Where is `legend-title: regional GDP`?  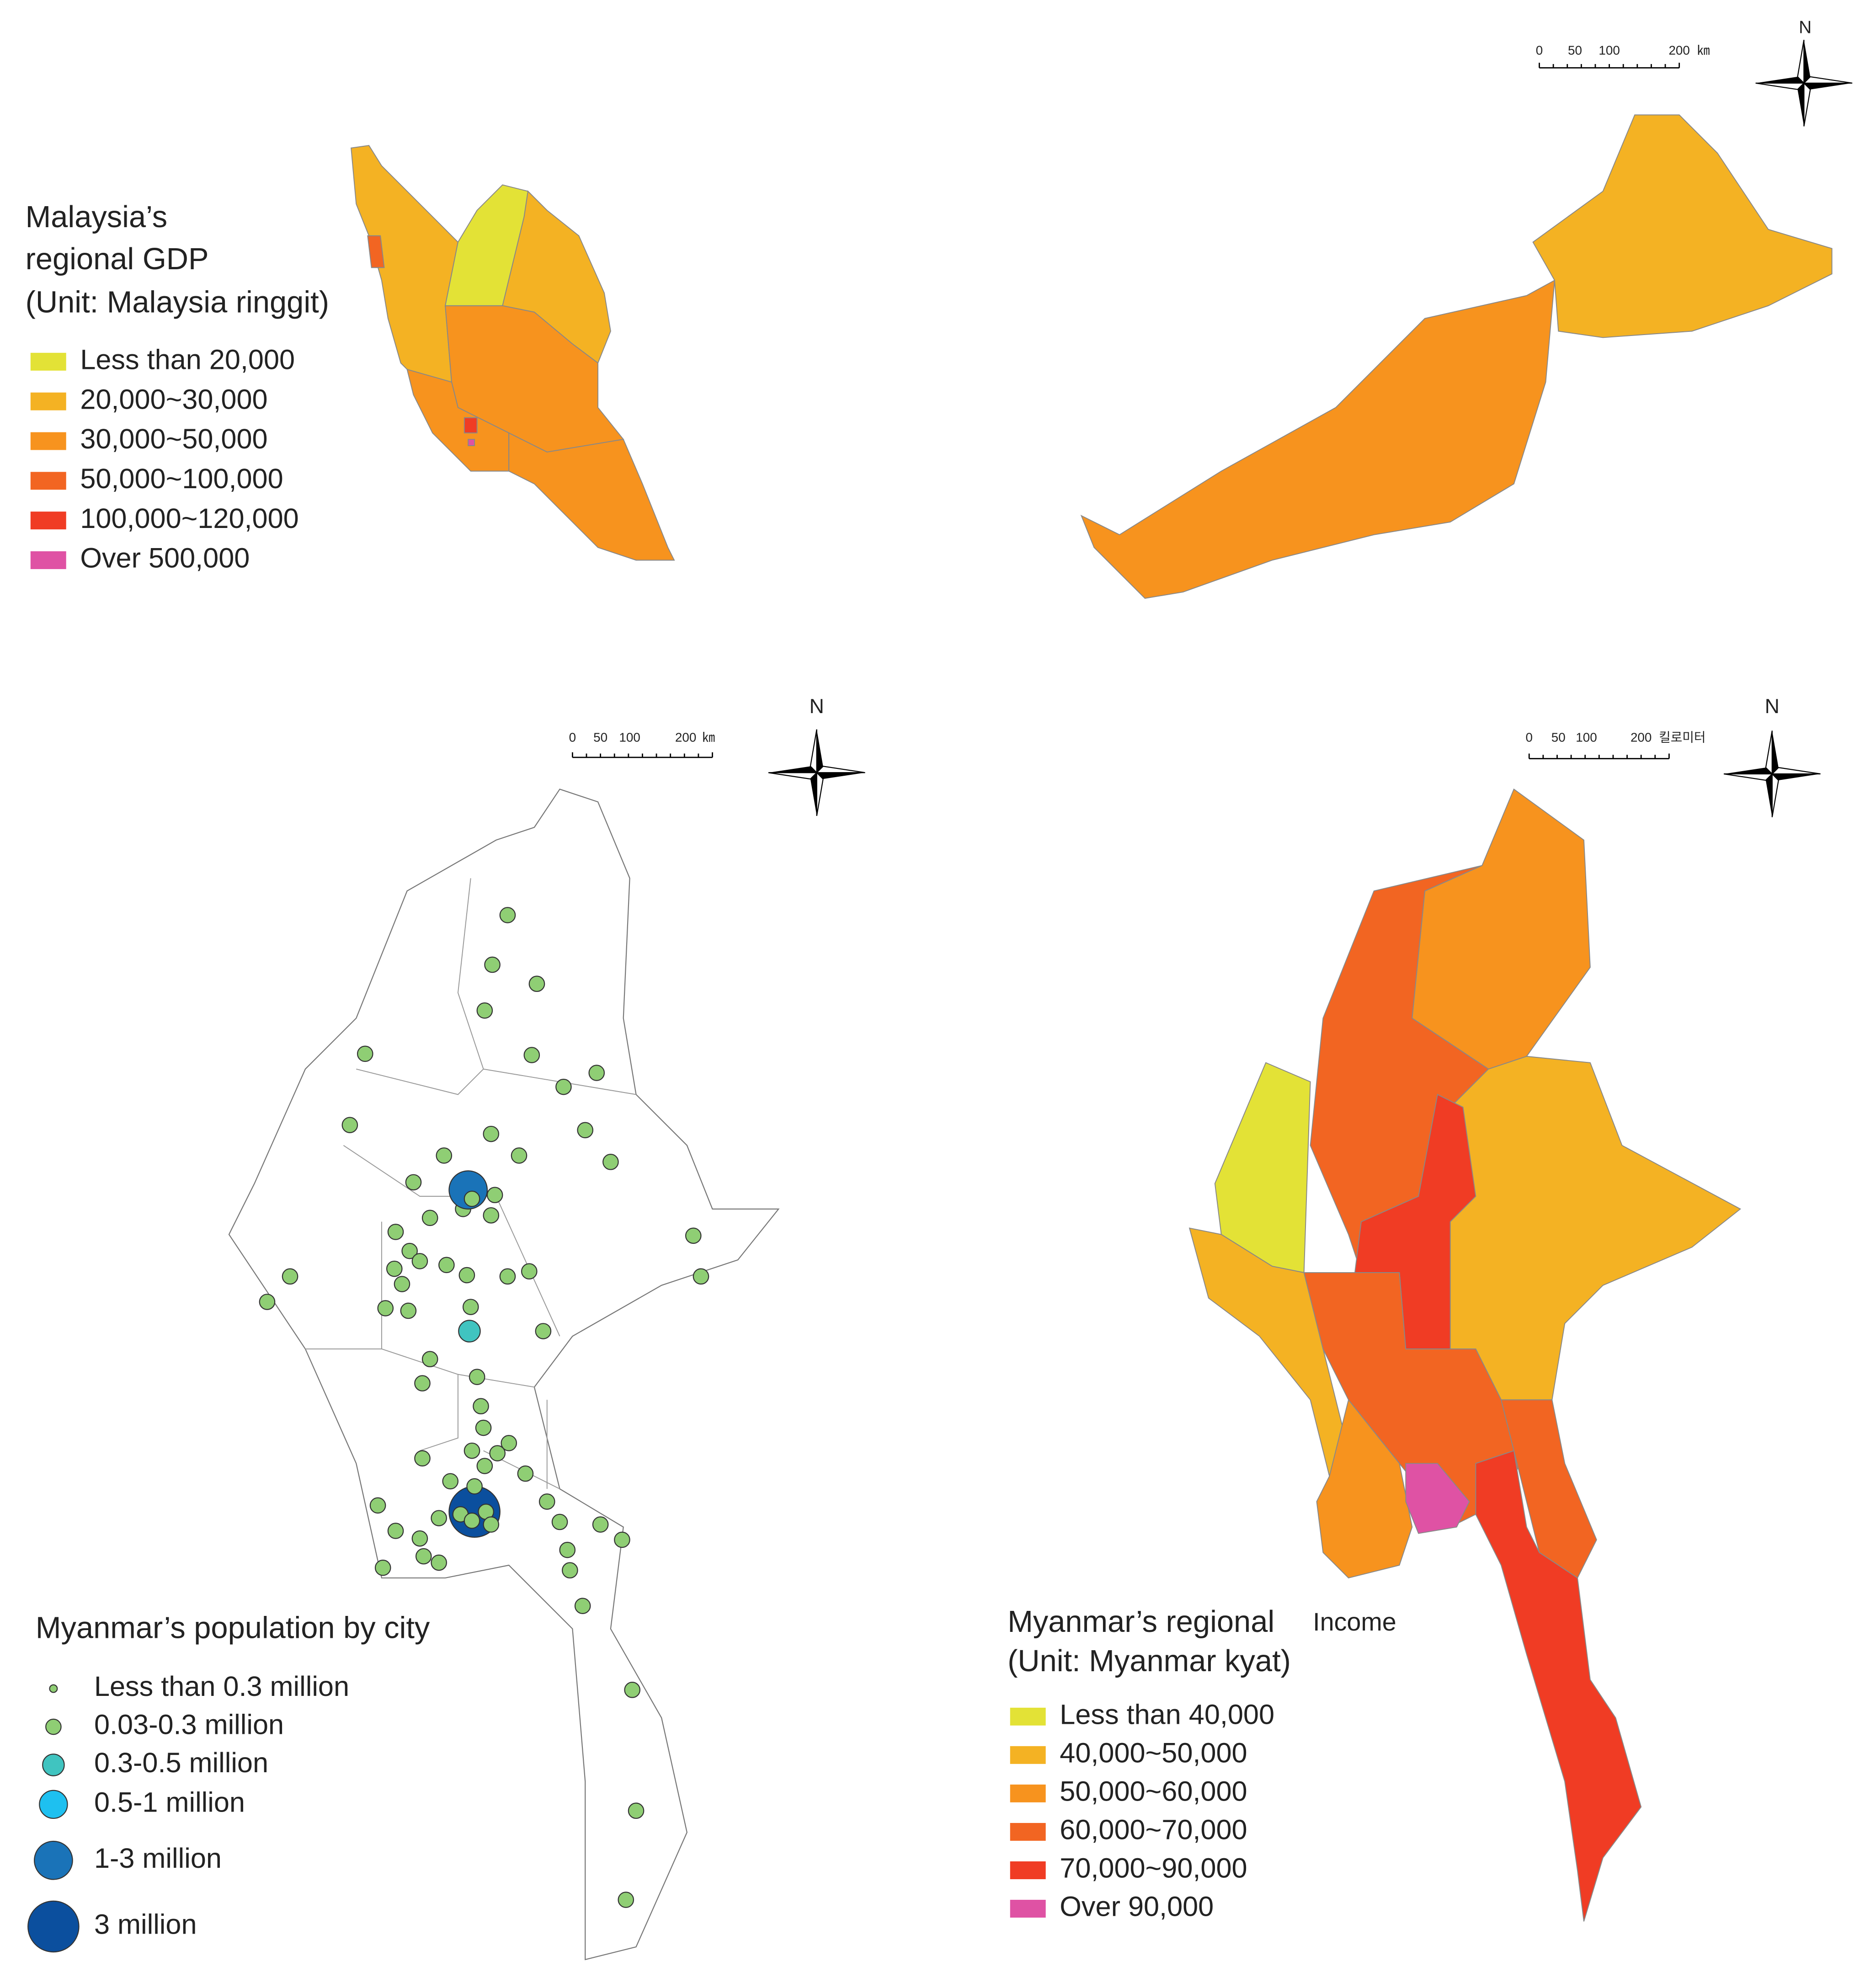
legend-title: regional GDP is located at coordinates (117, 259).